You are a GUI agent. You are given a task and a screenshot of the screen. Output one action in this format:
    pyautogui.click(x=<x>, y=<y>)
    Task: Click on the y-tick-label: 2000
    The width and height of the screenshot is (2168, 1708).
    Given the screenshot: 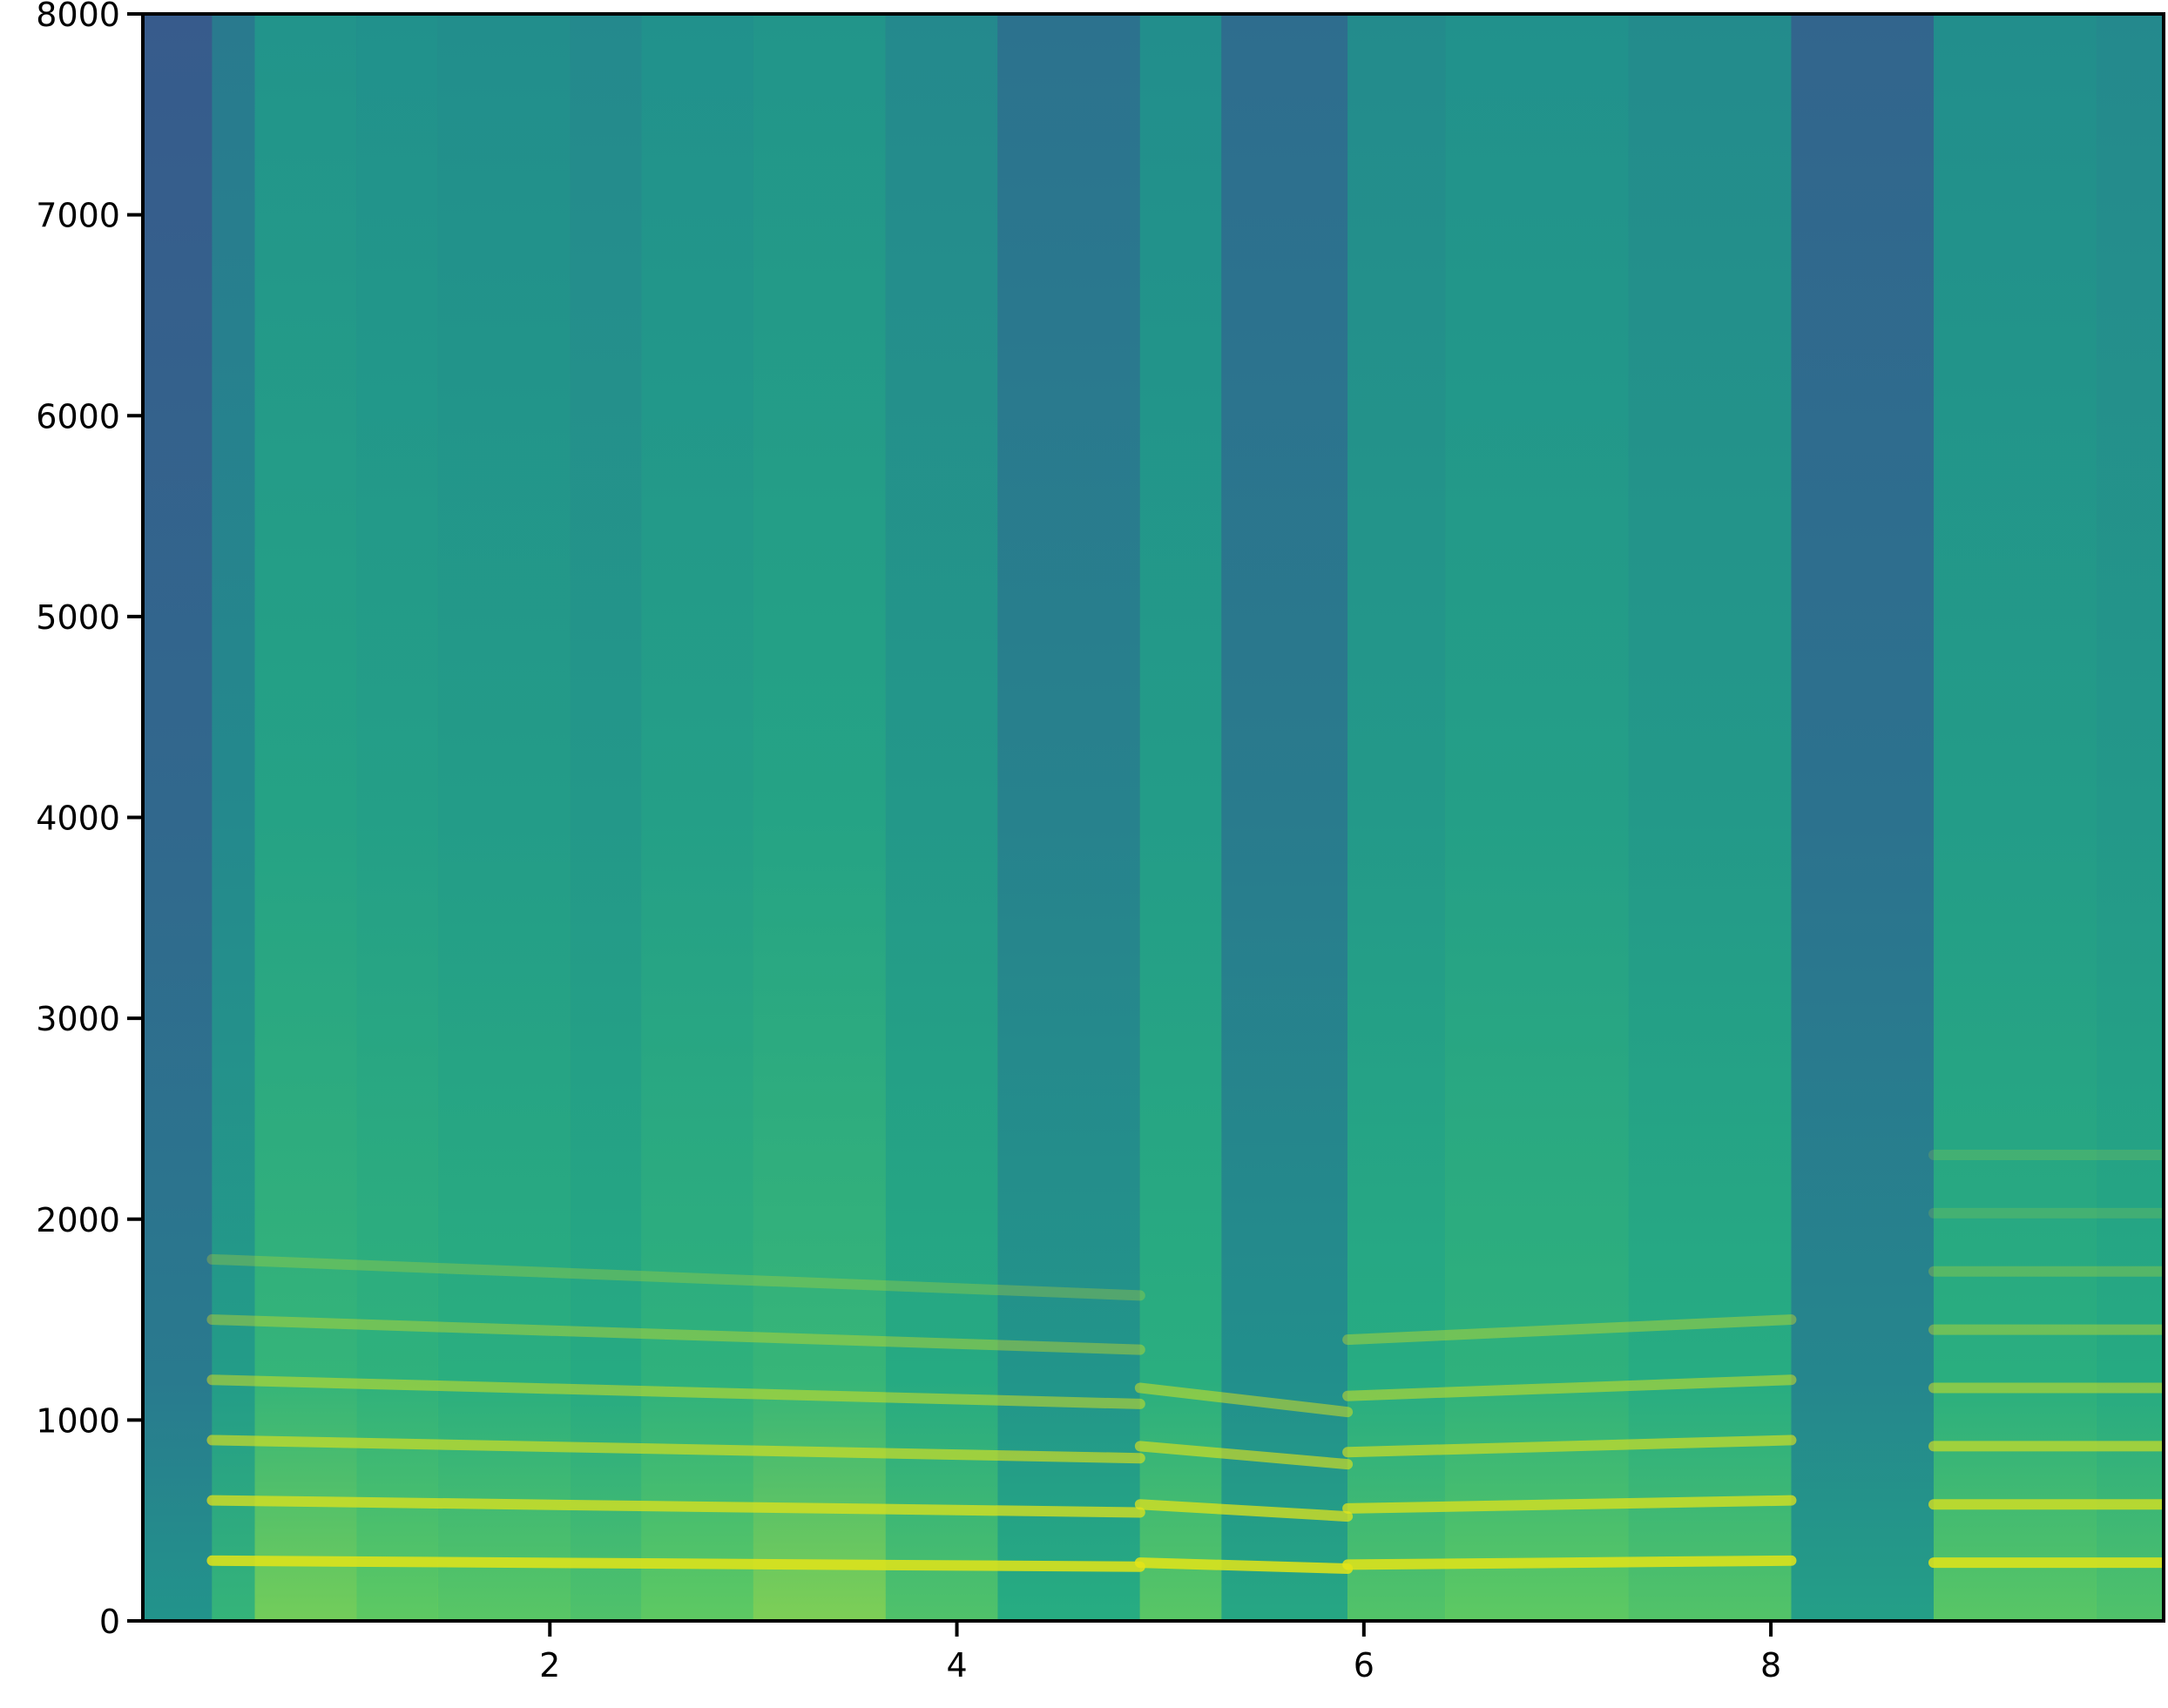 What is the action you would take?
    pyautogui.click(x=78, y=1220)
    